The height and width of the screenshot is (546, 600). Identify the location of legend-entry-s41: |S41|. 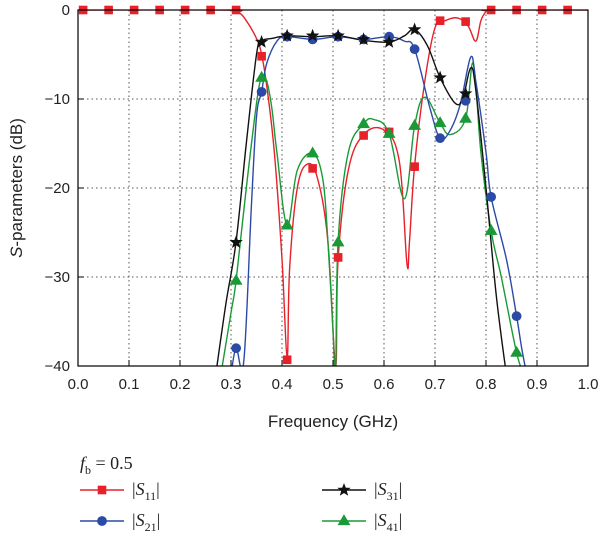
(362, 522).